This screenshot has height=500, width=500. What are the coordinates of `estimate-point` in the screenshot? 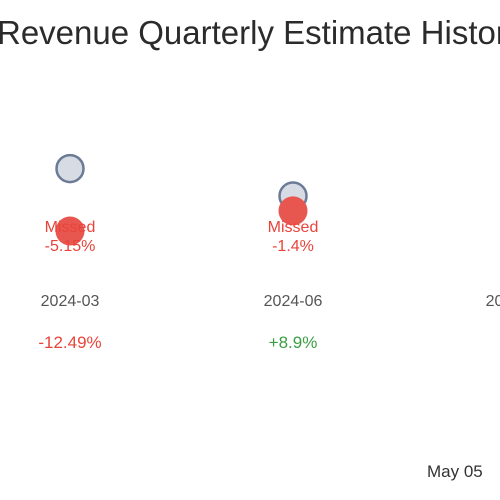 It's located at (70, 168).